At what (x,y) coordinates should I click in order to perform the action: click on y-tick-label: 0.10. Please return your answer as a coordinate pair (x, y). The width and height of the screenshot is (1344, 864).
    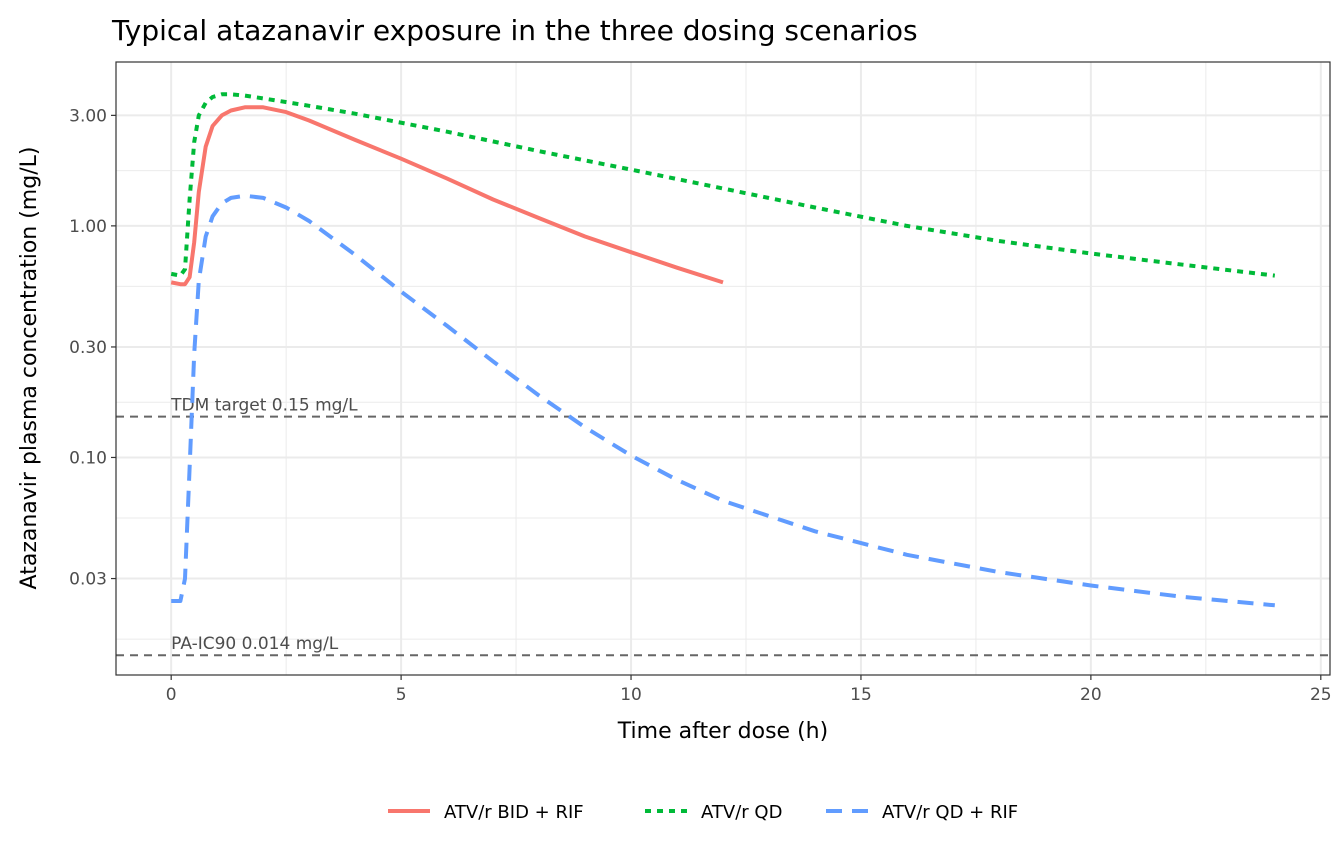
    Looking at the image, I should click on (88, 458).